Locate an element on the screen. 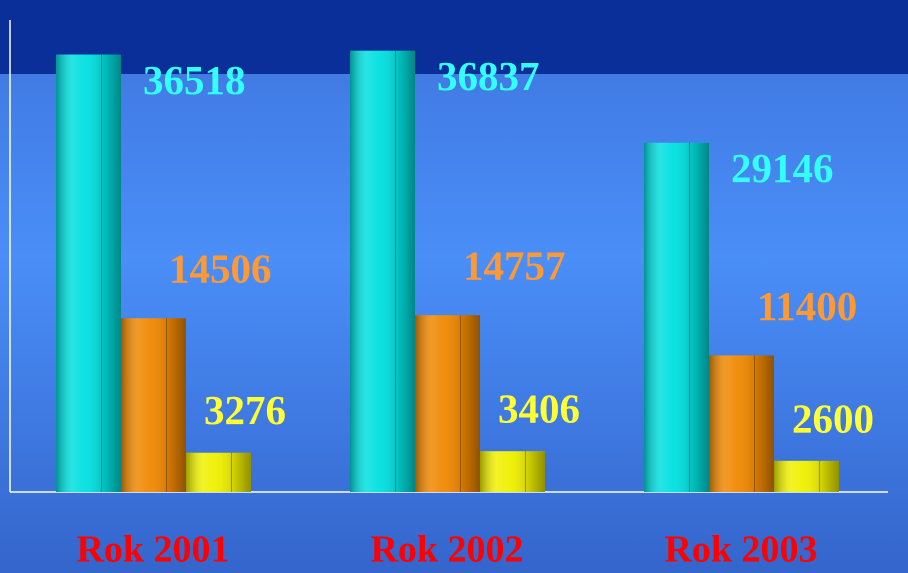 This screenshot has width=908, height=573. x-tick-label: Rok 2003 is located at coordinates (740, 550).